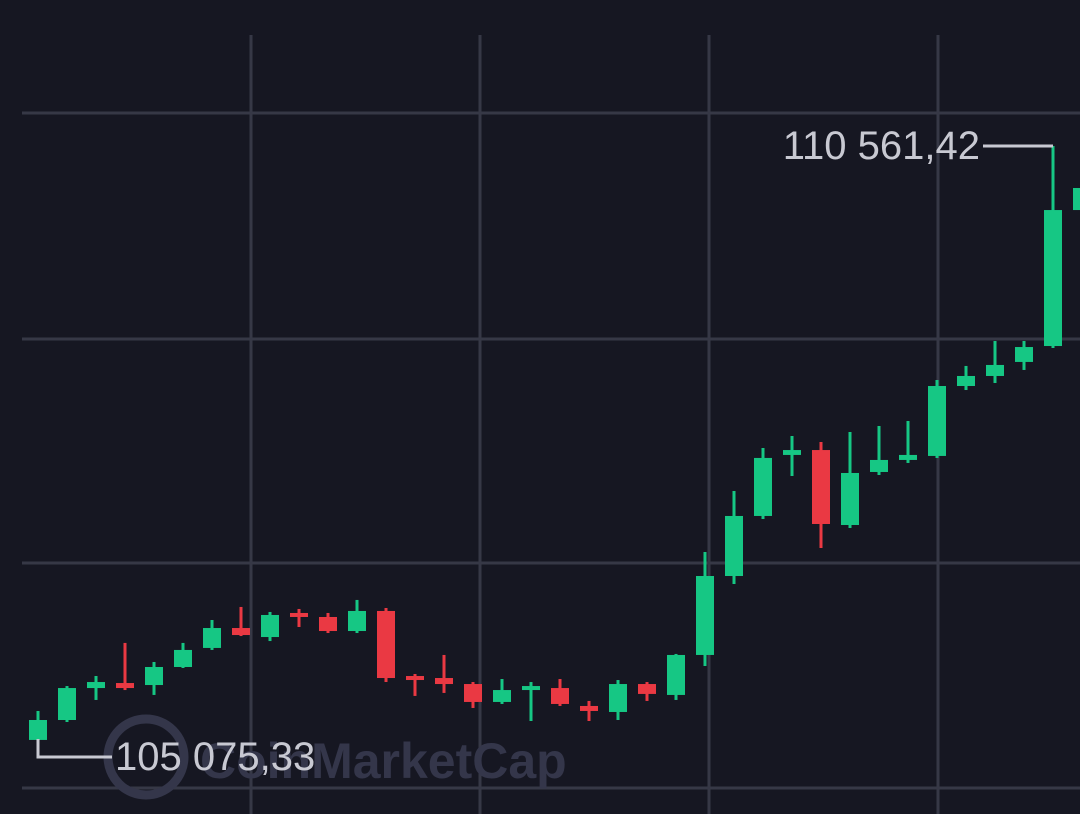 This screenshot has width=1080, height=814. Describe the element at coordinates (74, 748) in the screenshot. I see `annotation-line` at that location.